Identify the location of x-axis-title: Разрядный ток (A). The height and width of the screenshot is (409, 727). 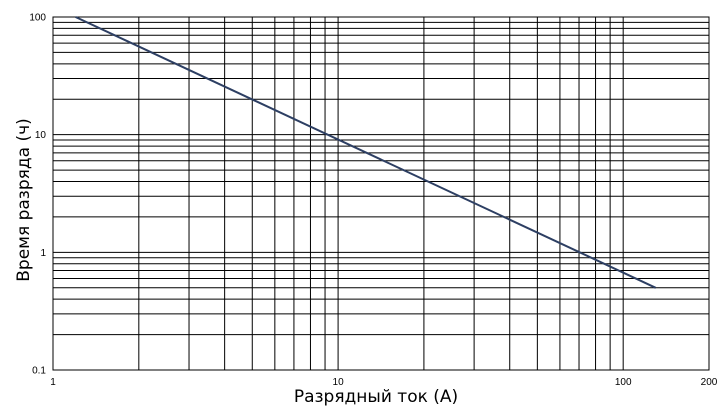
(376, 397).